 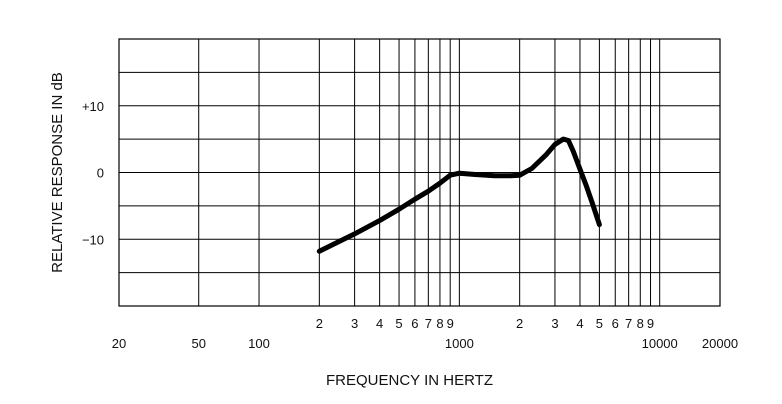 I want to click on x-tick-label: 20, so click(x=119, y=343).